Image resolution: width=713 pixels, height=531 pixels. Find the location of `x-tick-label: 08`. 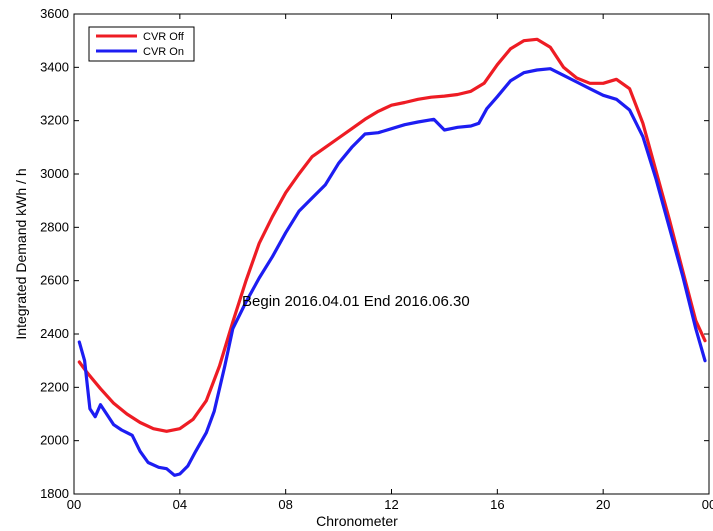

x-tick-label: 08 is located at coordinates (285, 504).